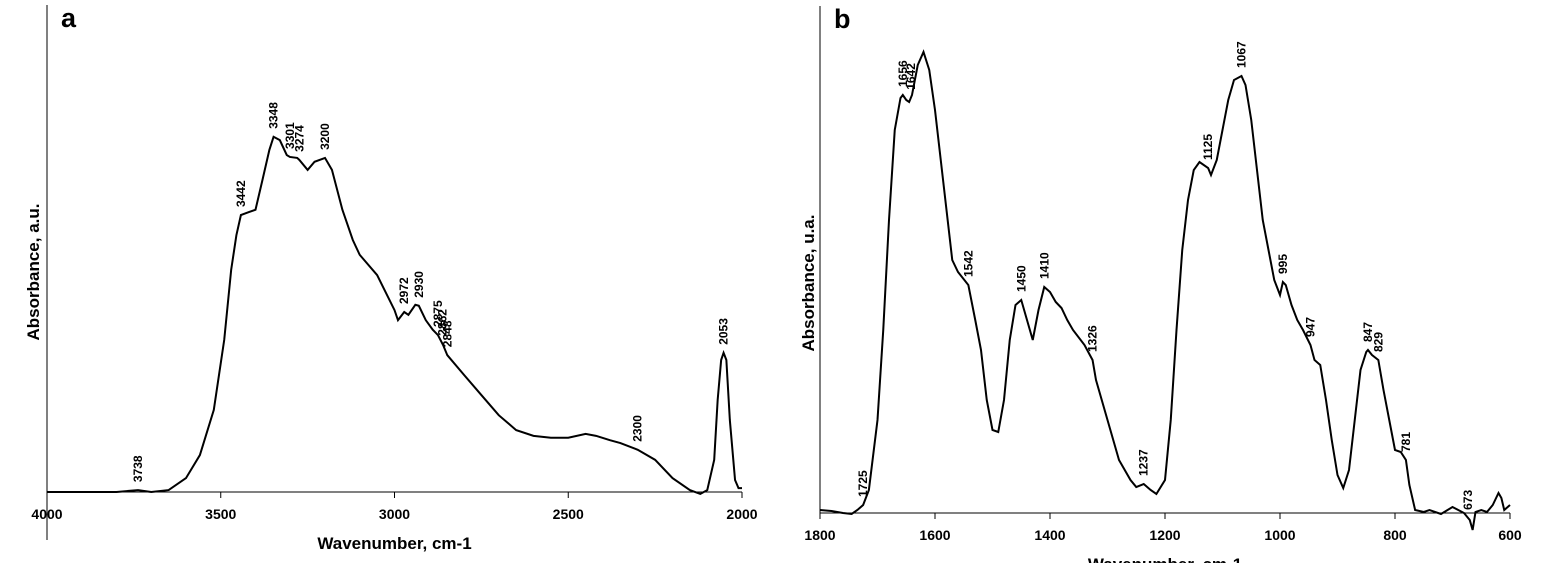 The image size is (1552, 563). Describe the element at coordinates (1406, 442) in the screenshot. I see `peak-label: 781` at that location.